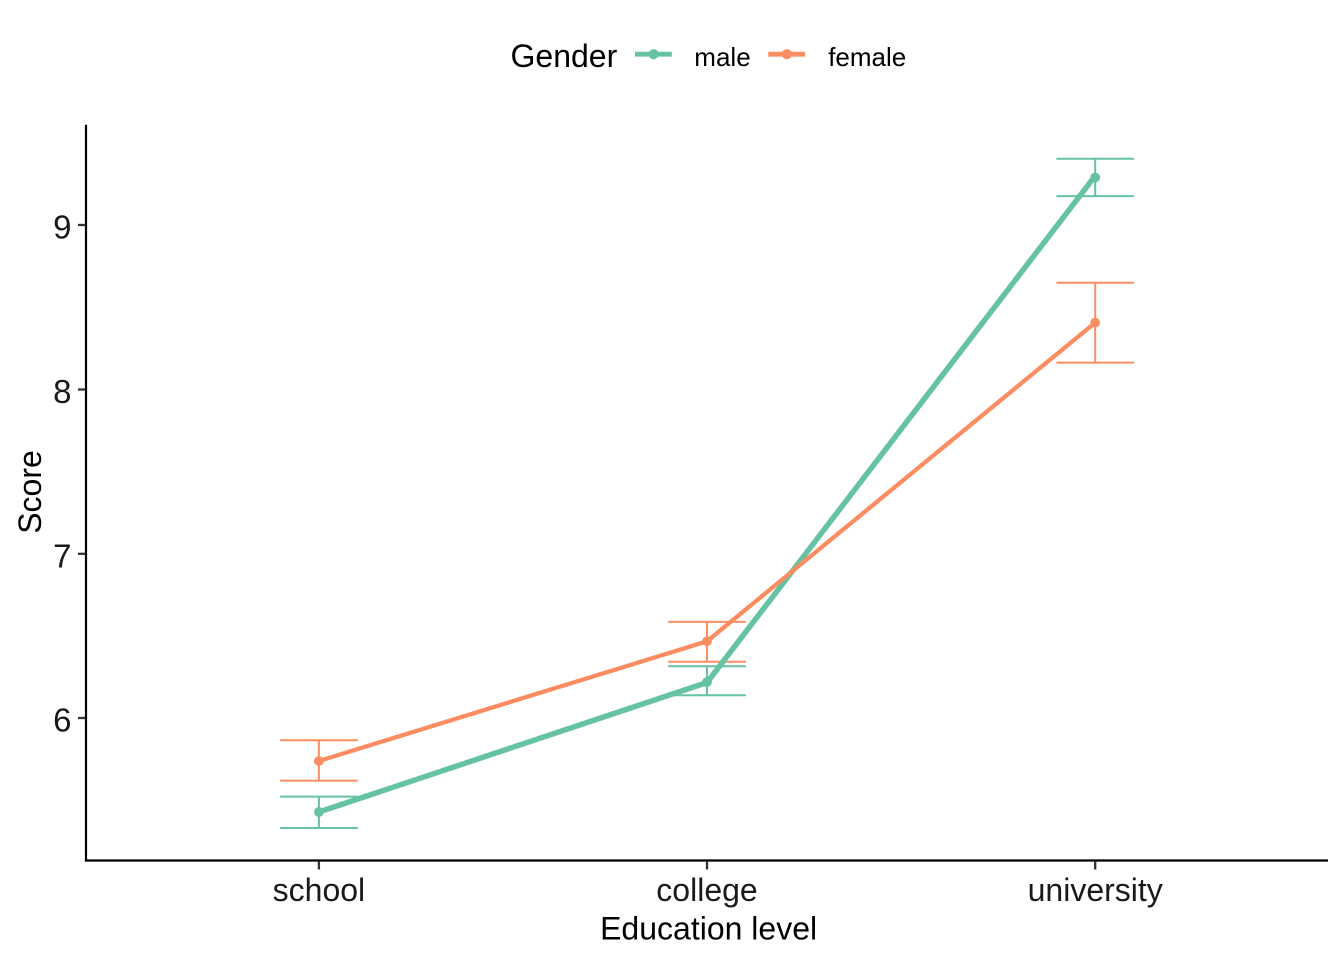 The height and width of the screenshot is (960, 1344). I want to click on svg-text: 8, so click(62, 391).